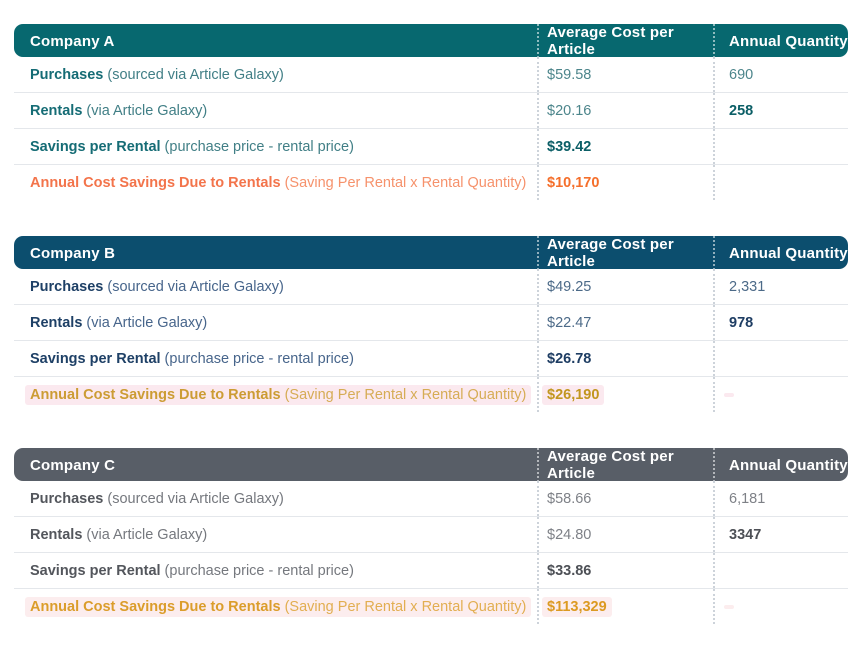  I want to click on cost-value: $58.66, so click(569, 498).